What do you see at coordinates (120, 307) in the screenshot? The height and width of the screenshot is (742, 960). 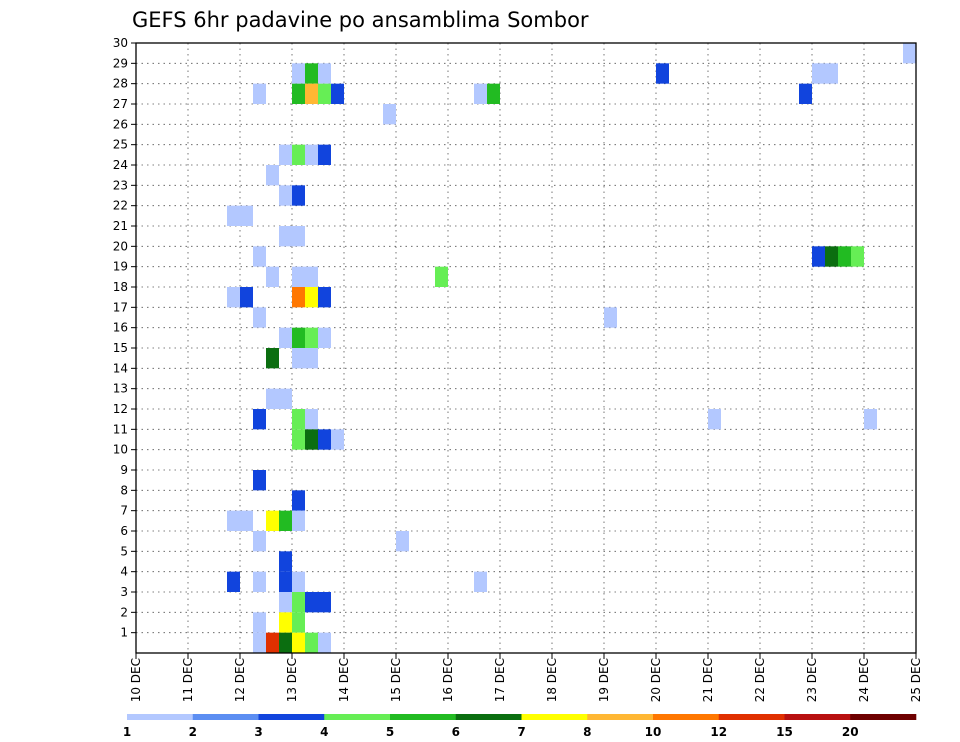 I see `y-tick-label: 17` at bounding box center [120, 307].